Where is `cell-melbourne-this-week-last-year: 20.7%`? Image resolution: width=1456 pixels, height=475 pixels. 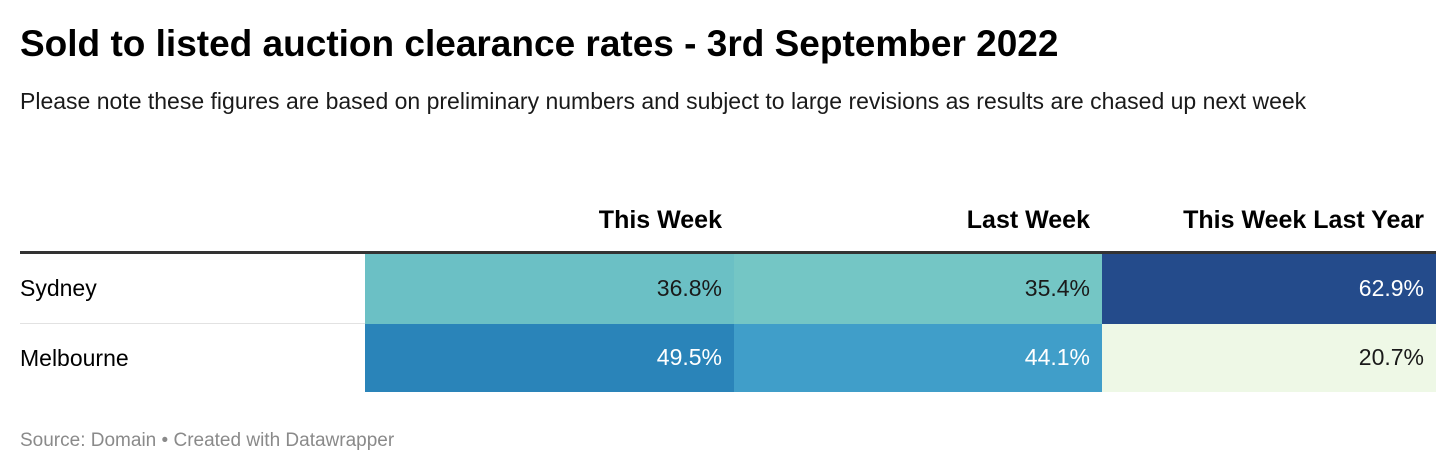
cell-melbourne-this-week-last-year: 20.7% is located at coordinates (1269, 357).